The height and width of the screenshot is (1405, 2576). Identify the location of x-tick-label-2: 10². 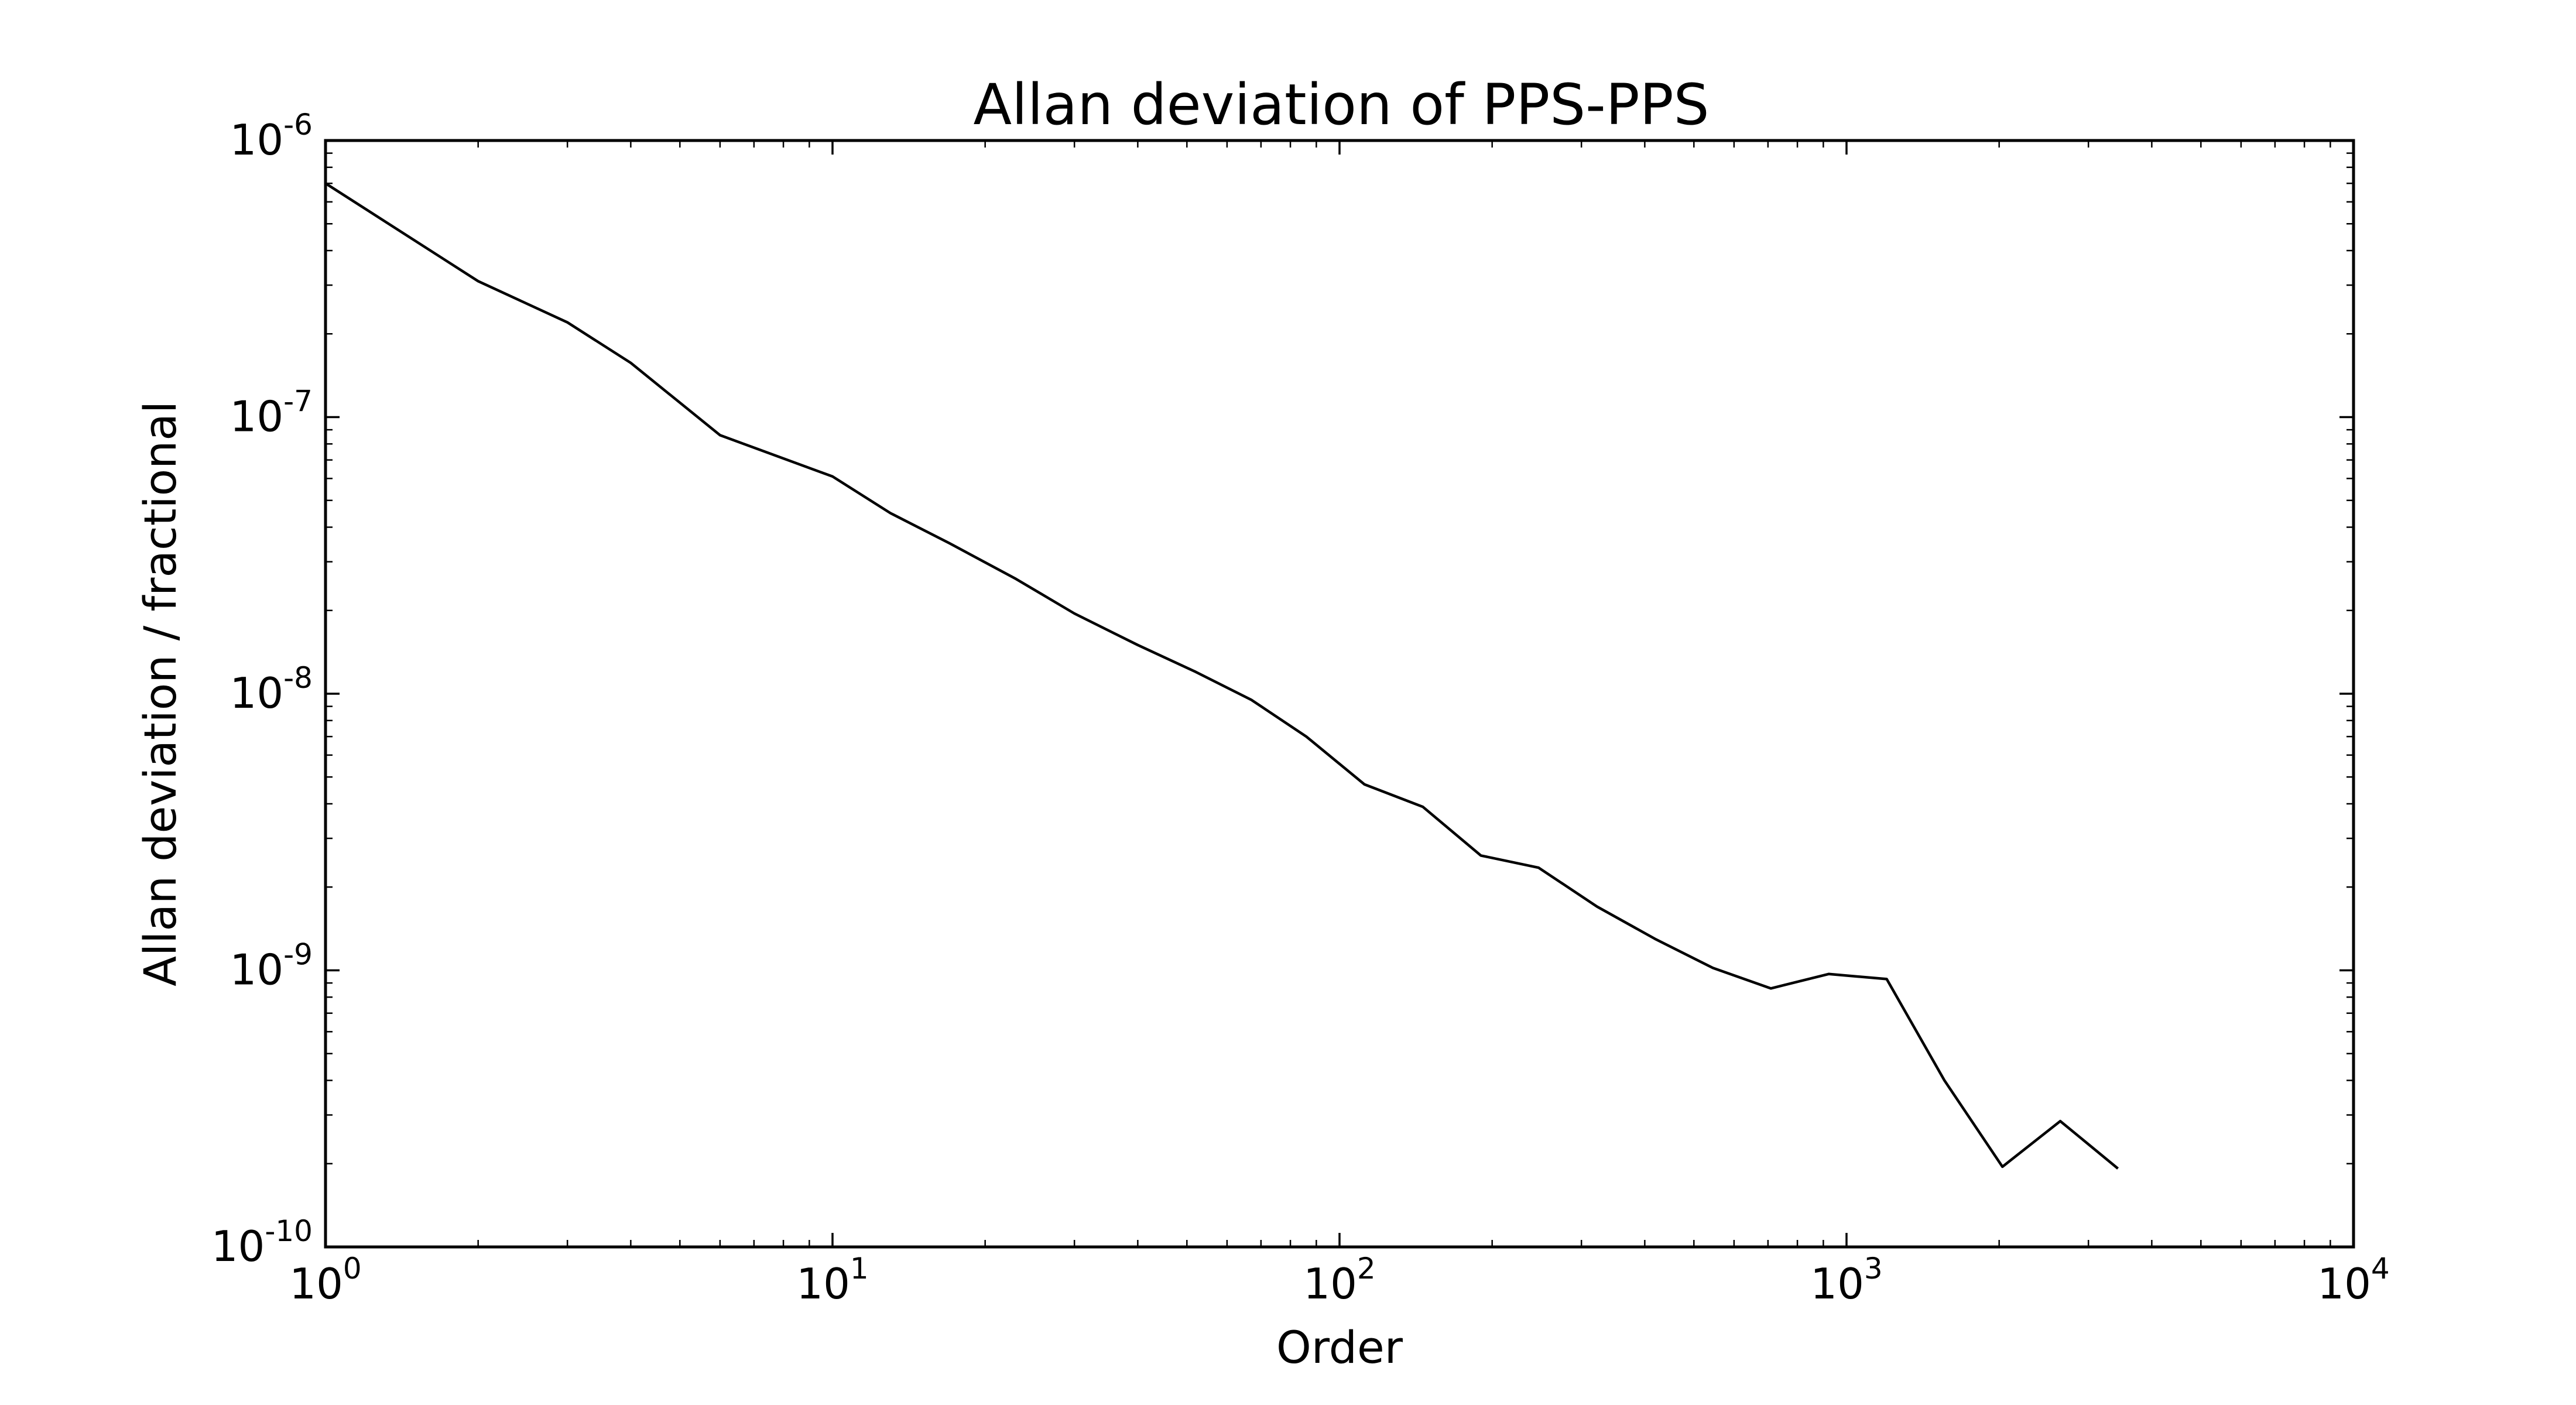
(1339, 1280).